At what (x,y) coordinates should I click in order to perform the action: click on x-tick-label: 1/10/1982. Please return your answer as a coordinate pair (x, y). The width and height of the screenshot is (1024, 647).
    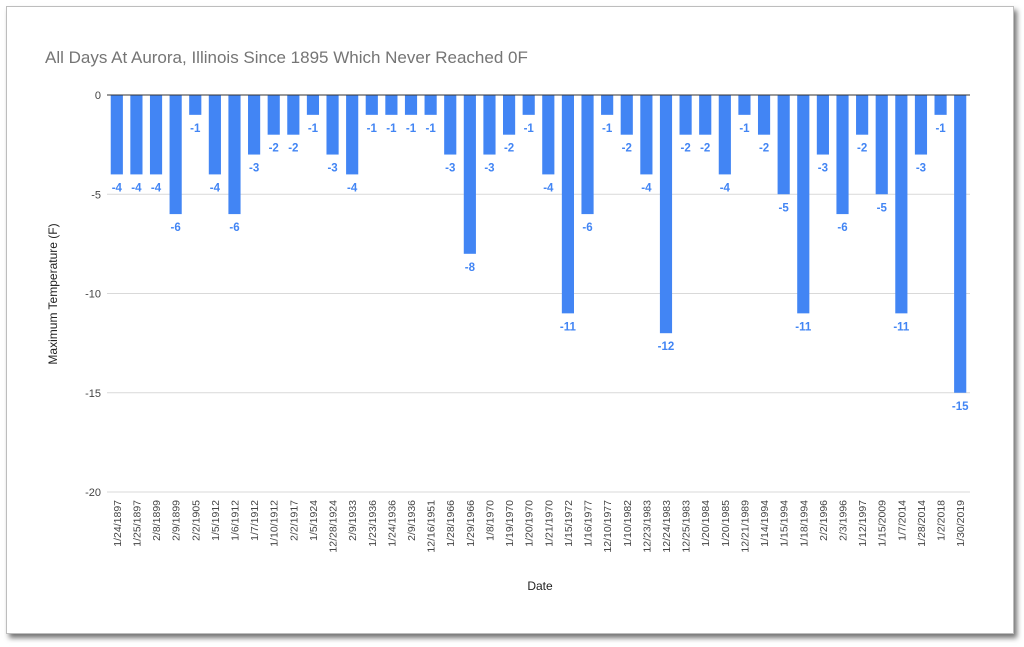
    Looking at the image, I should click on (628, 523).